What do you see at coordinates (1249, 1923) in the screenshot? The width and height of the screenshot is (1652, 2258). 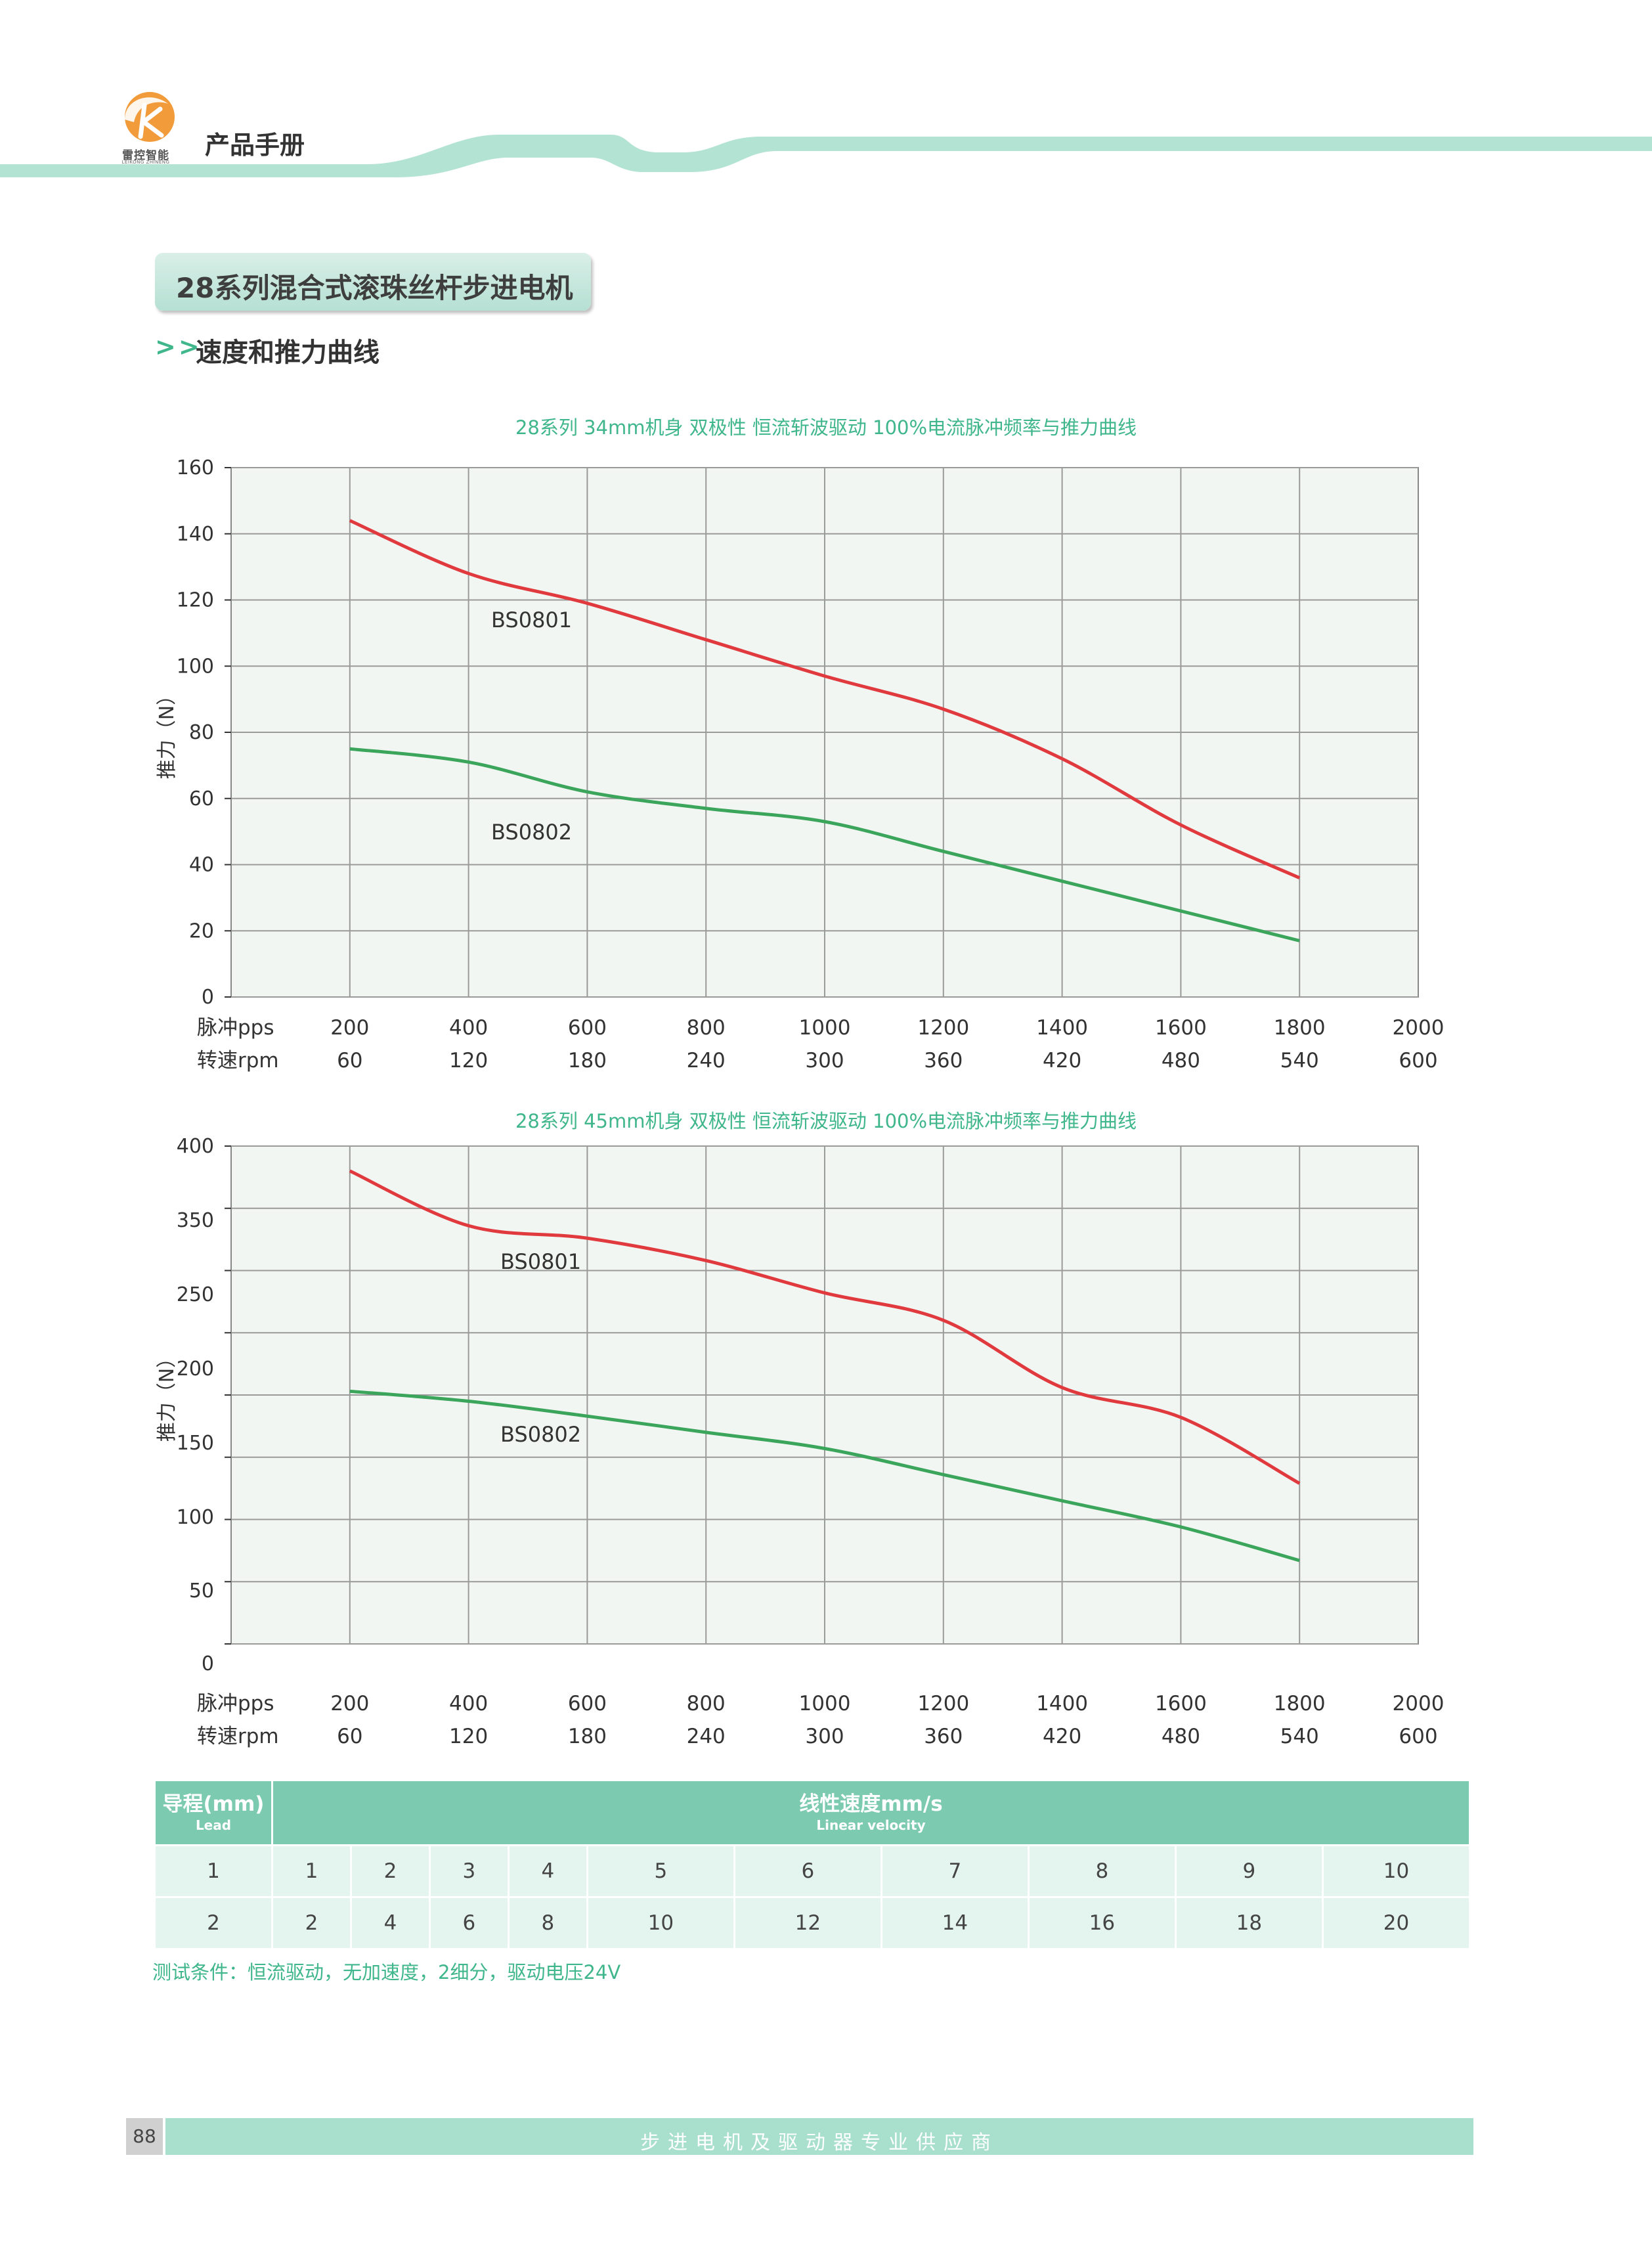 I see `table-cell: 18` at bounding box center [1249, 1923].